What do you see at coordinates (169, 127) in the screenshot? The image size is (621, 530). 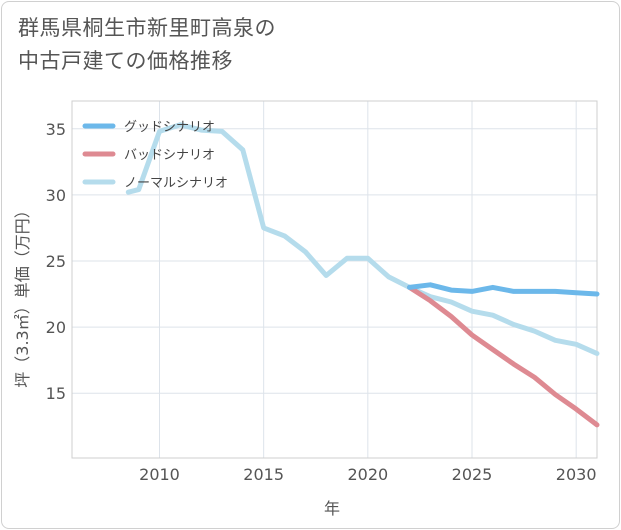 I see `legend-label: グッドシナリオ` at bounding box center [169, 127].